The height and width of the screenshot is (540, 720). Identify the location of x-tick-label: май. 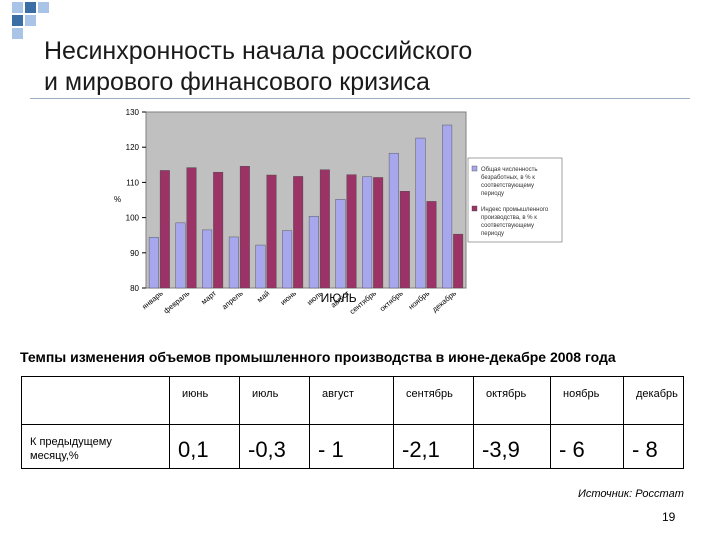
(263, 297).